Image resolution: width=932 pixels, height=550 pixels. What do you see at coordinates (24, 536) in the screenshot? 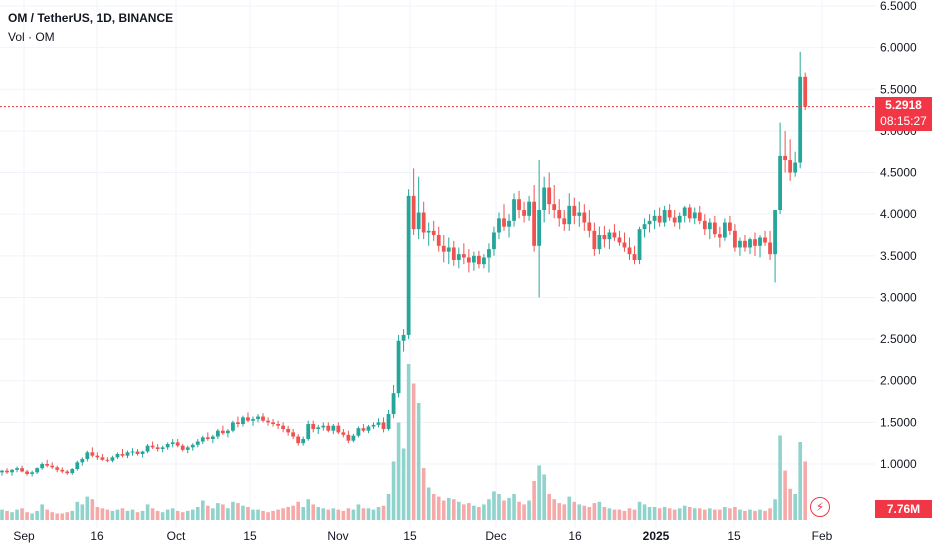
I see `x-tick-label: Sep` at bounding box center [24, 536].